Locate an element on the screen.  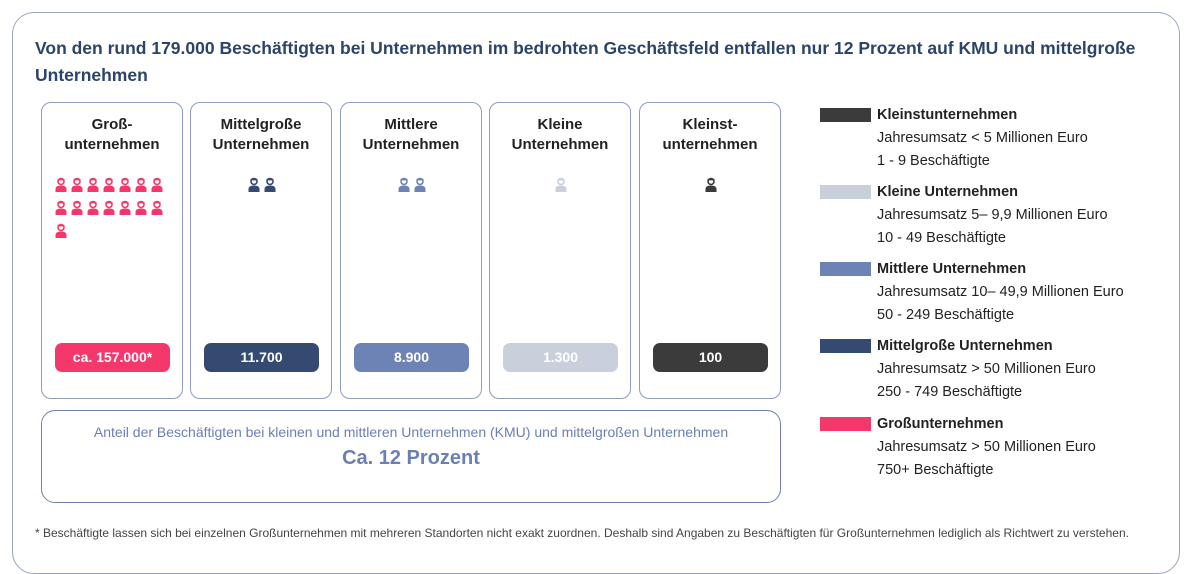
card-label: Mittlere Unternehmen is located at coordinates (411, 135).